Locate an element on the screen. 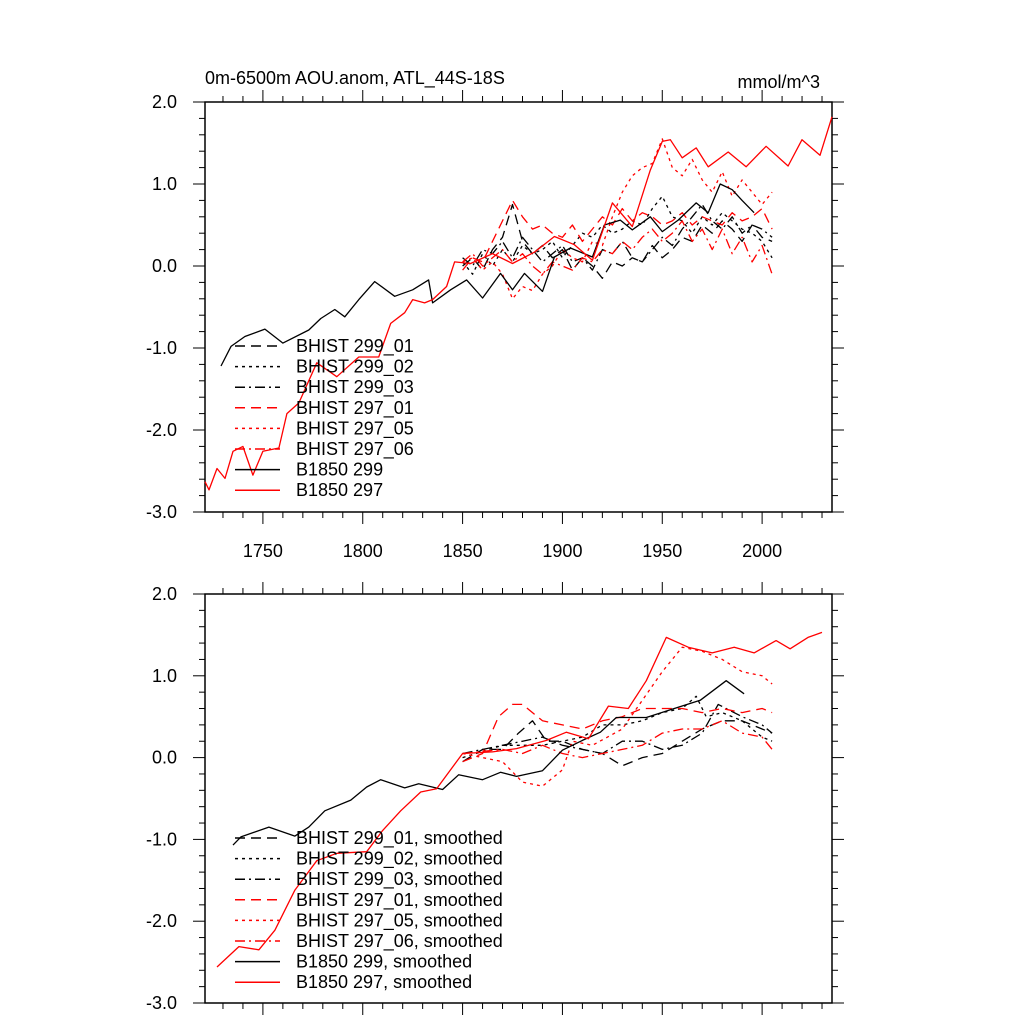 The width and height of the screenshot is (1024, 1024). legend-label: B1850 297, smoothed is located at coordinates (384, 982).